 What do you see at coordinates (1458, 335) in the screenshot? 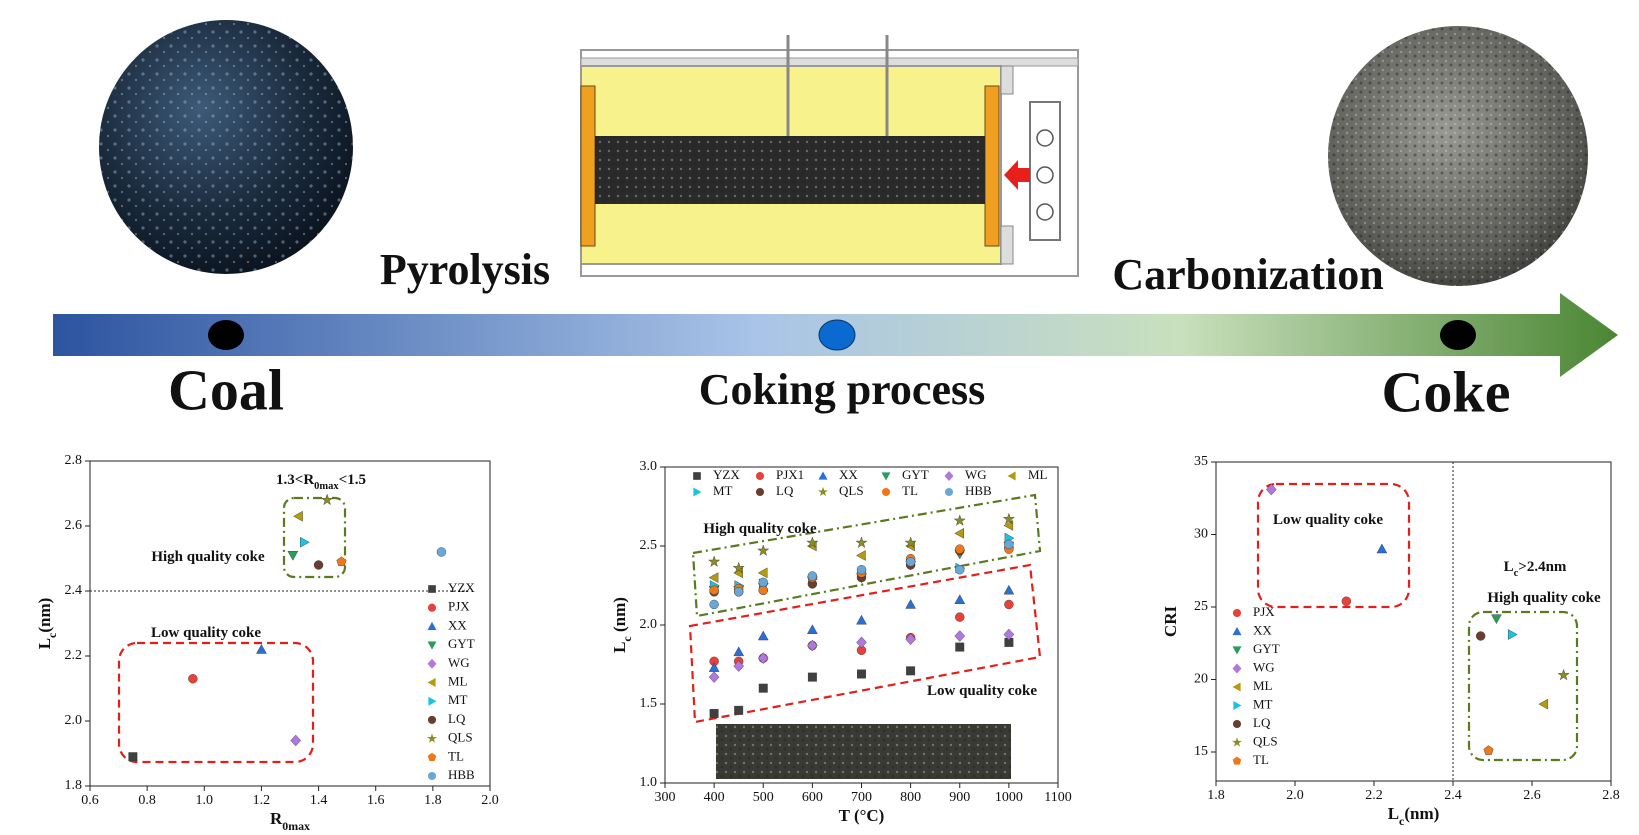
I see `stage-dot` at bounding box center [1458, 335].